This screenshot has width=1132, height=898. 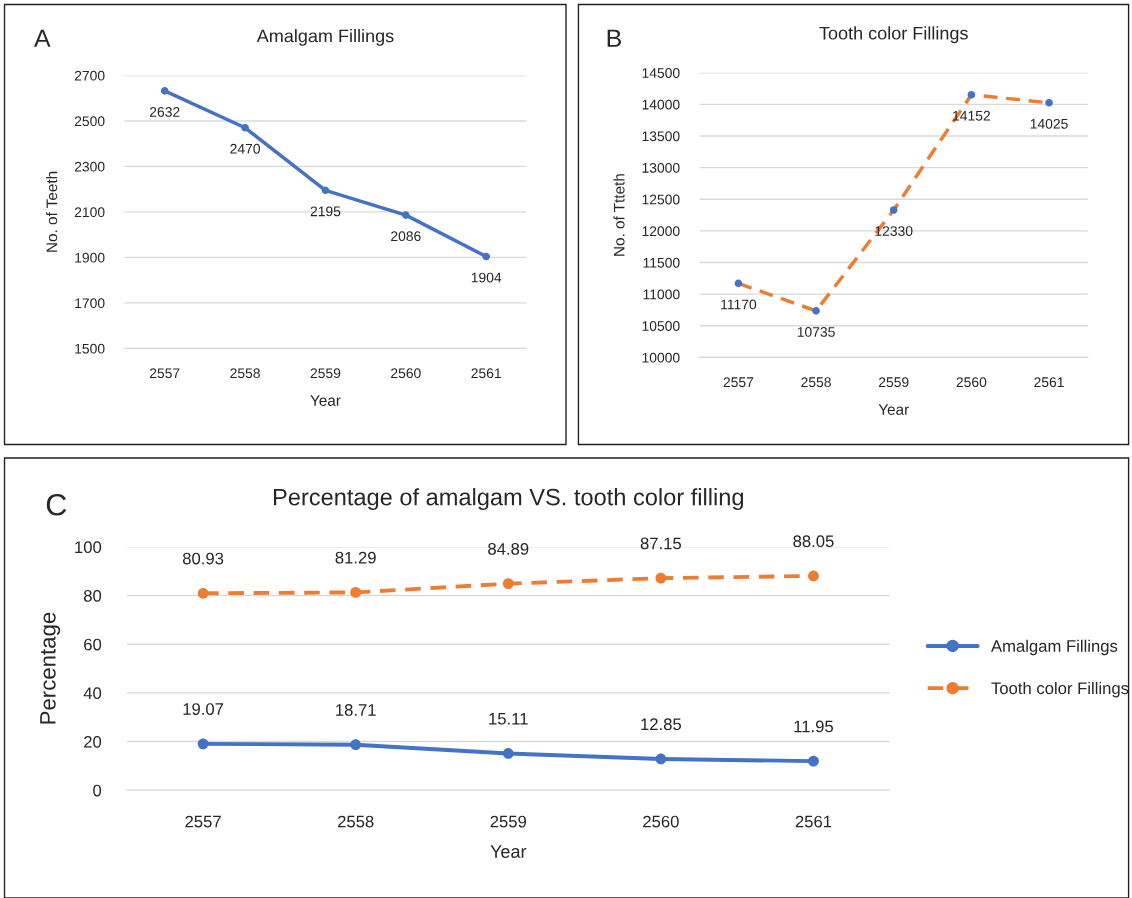 I want to click on data-label: 11.95, so click(x=813, y=726).